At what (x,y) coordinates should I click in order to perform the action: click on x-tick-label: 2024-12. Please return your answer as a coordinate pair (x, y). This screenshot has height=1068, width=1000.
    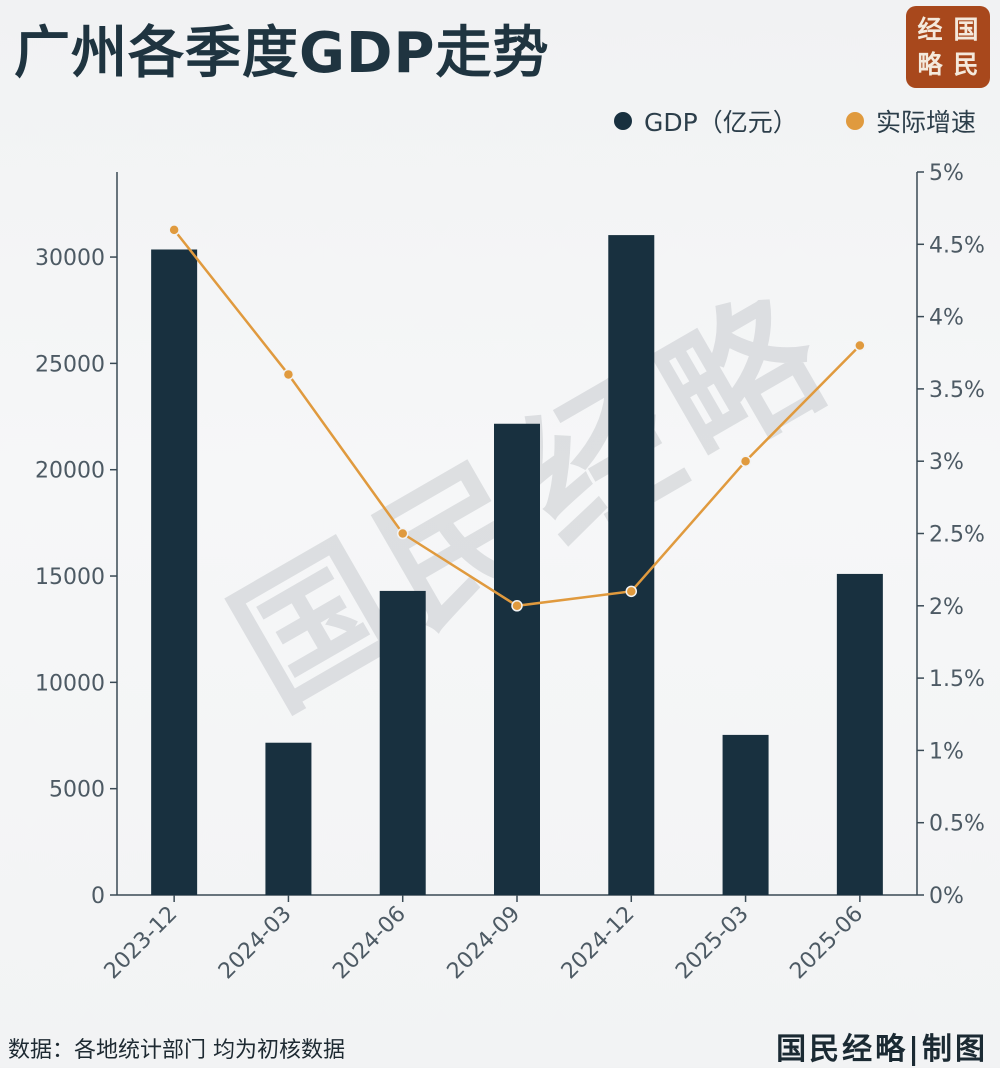
    Looking at the image, I should click on (598, 943).